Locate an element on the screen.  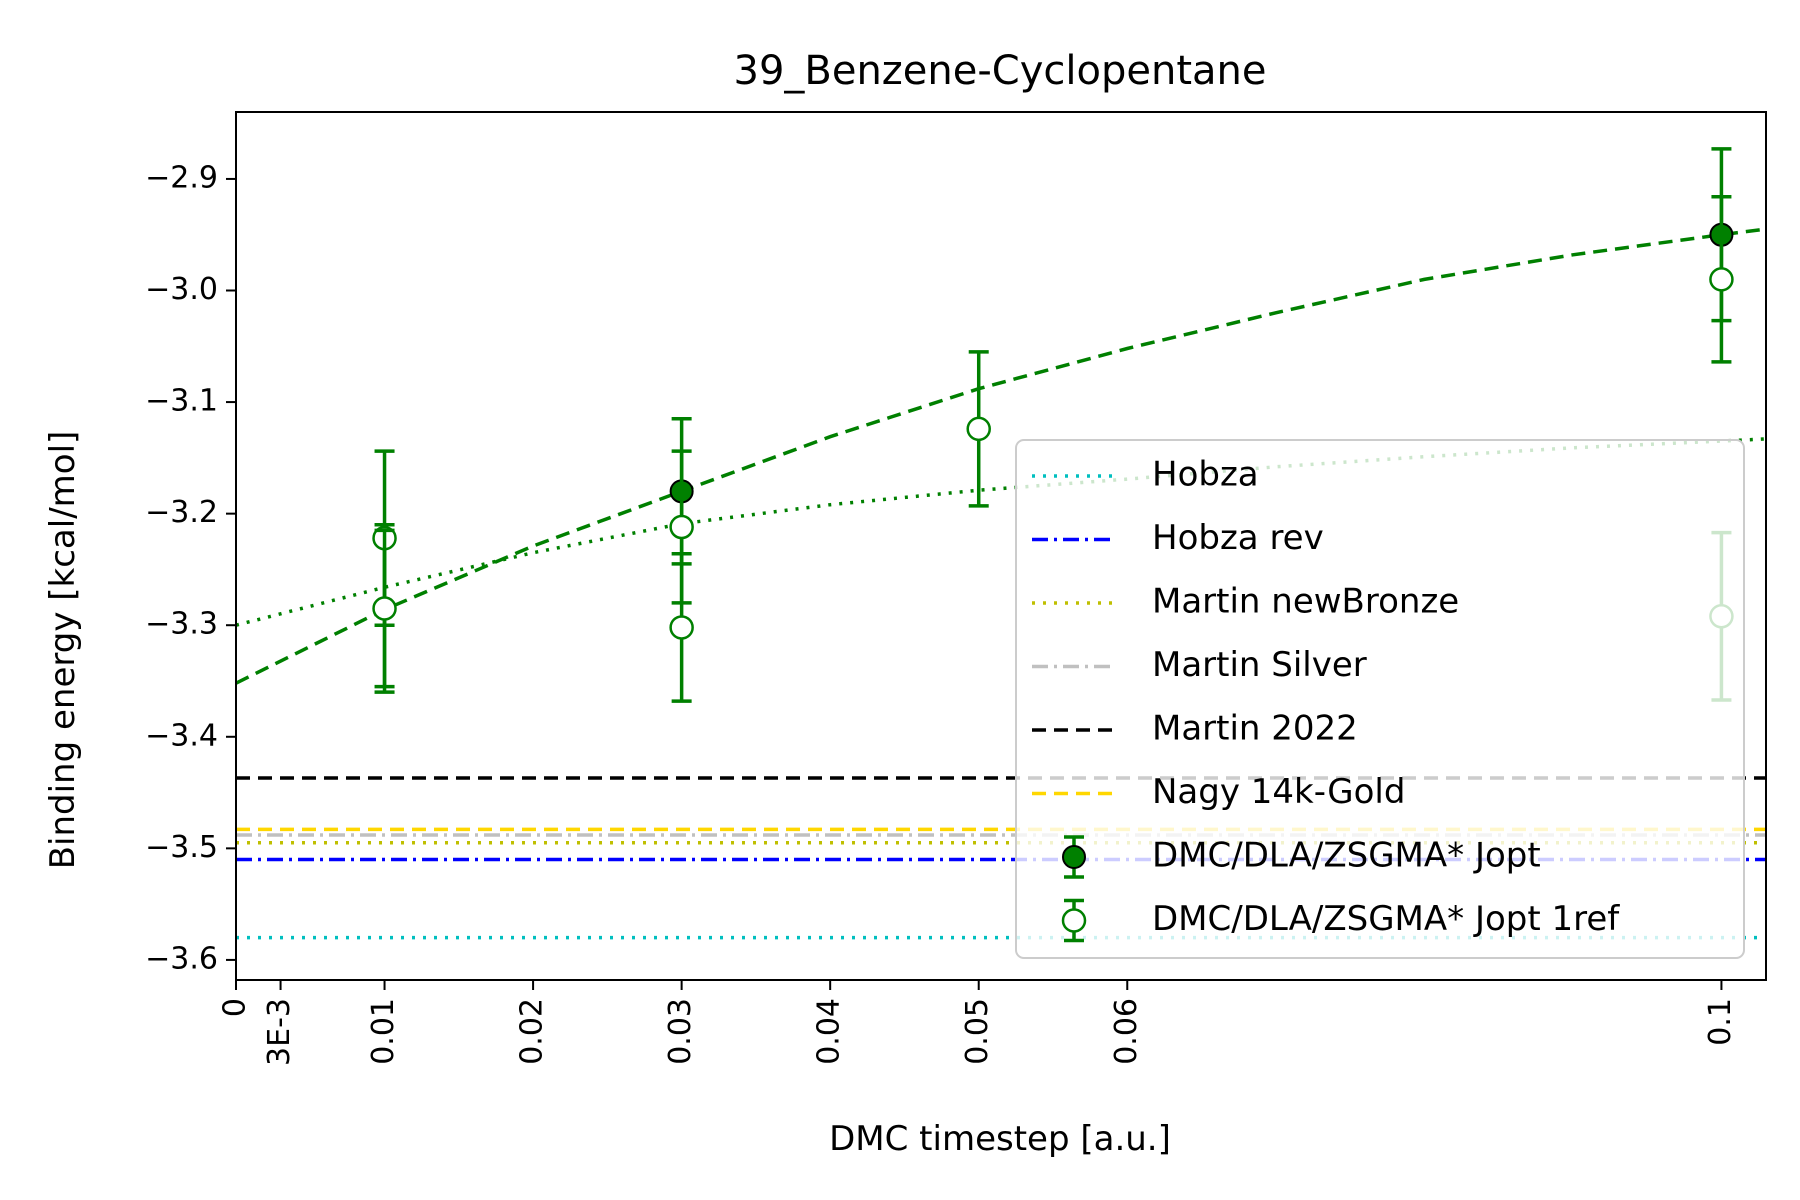
y-tick-label-1: −3.0 is located at coordinates (181, 289).